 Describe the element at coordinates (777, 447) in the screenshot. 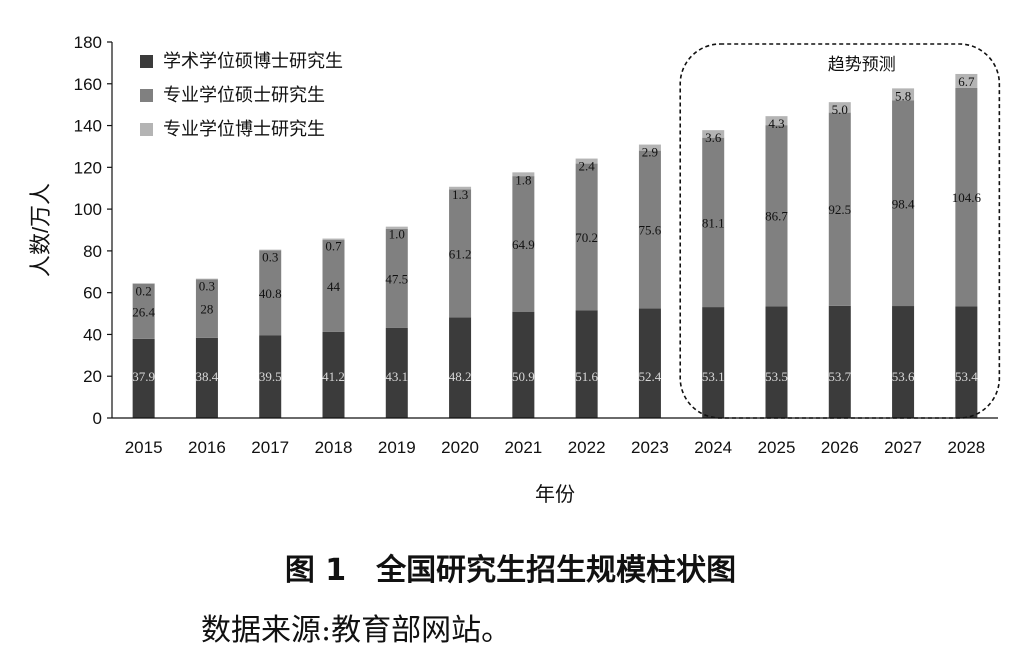

I see `x-tick-label: 2025` at that location.